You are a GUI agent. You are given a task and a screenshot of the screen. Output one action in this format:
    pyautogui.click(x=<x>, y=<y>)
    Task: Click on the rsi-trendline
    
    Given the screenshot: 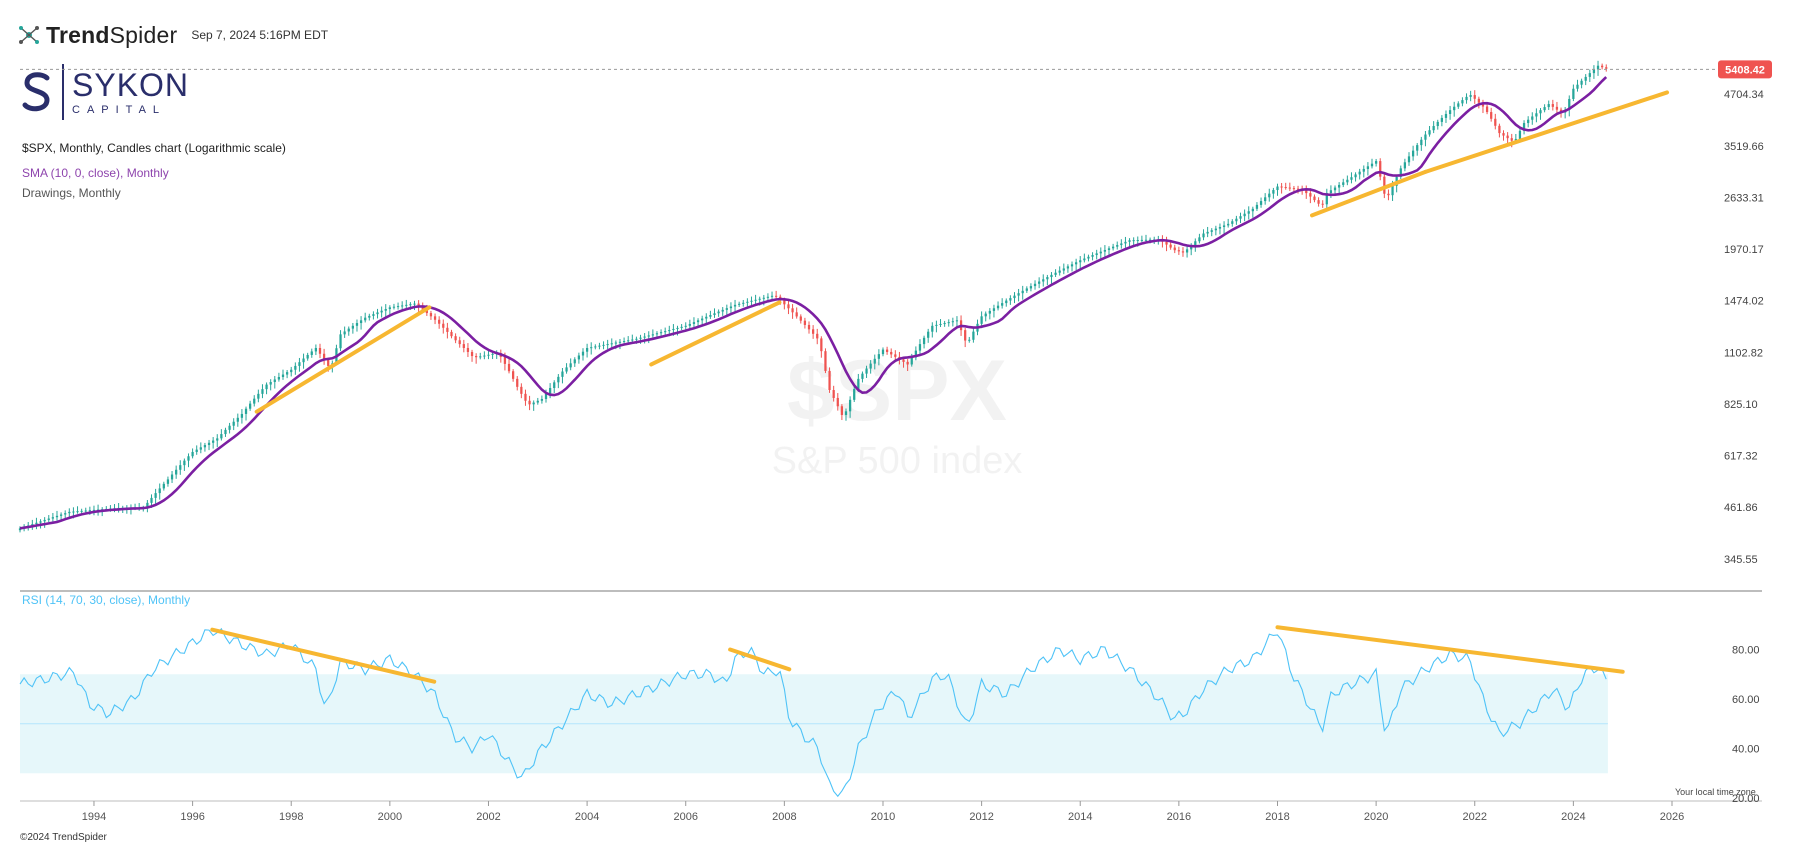 What is the action you would take?
    pyautogui.click(x=1450, y=649)
    